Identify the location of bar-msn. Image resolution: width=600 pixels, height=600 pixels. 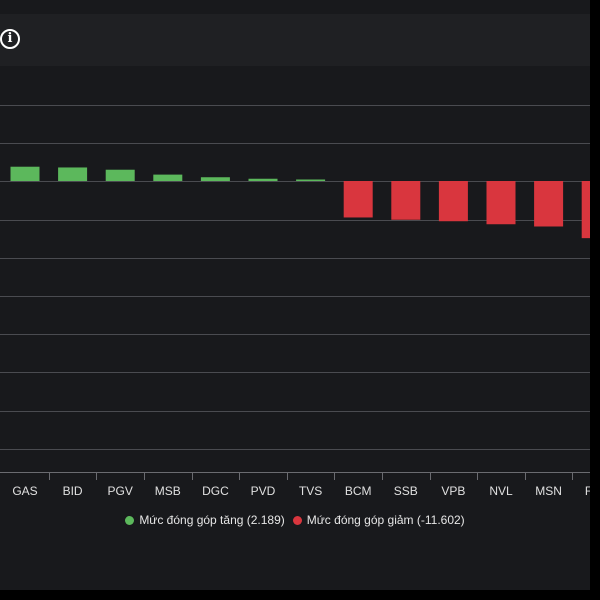
(549, 204).